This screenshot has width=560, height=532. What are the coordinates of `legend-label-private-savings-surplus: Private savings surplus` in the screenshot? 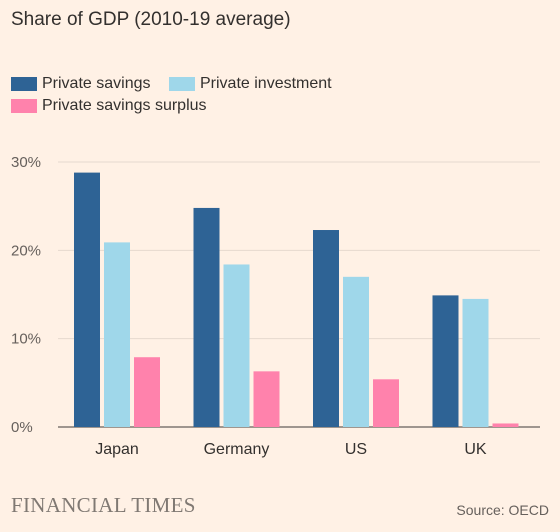 It's located at (124, 105).